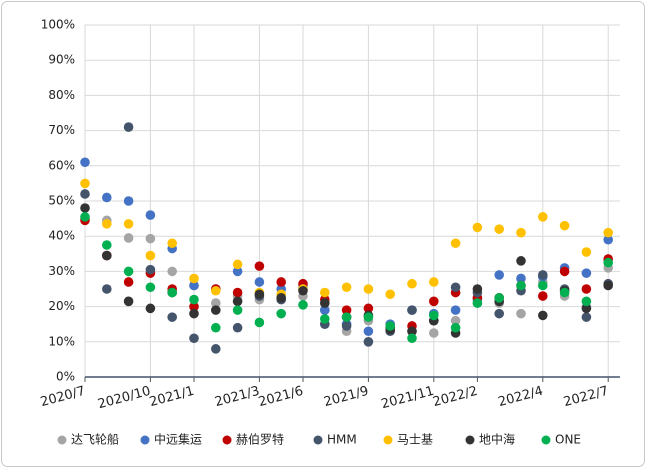 The image size is (646, 472). Describe the element at coordinates (260, 439) in the screenshot. I see `legend-label: 赫伯罗特` at that location.